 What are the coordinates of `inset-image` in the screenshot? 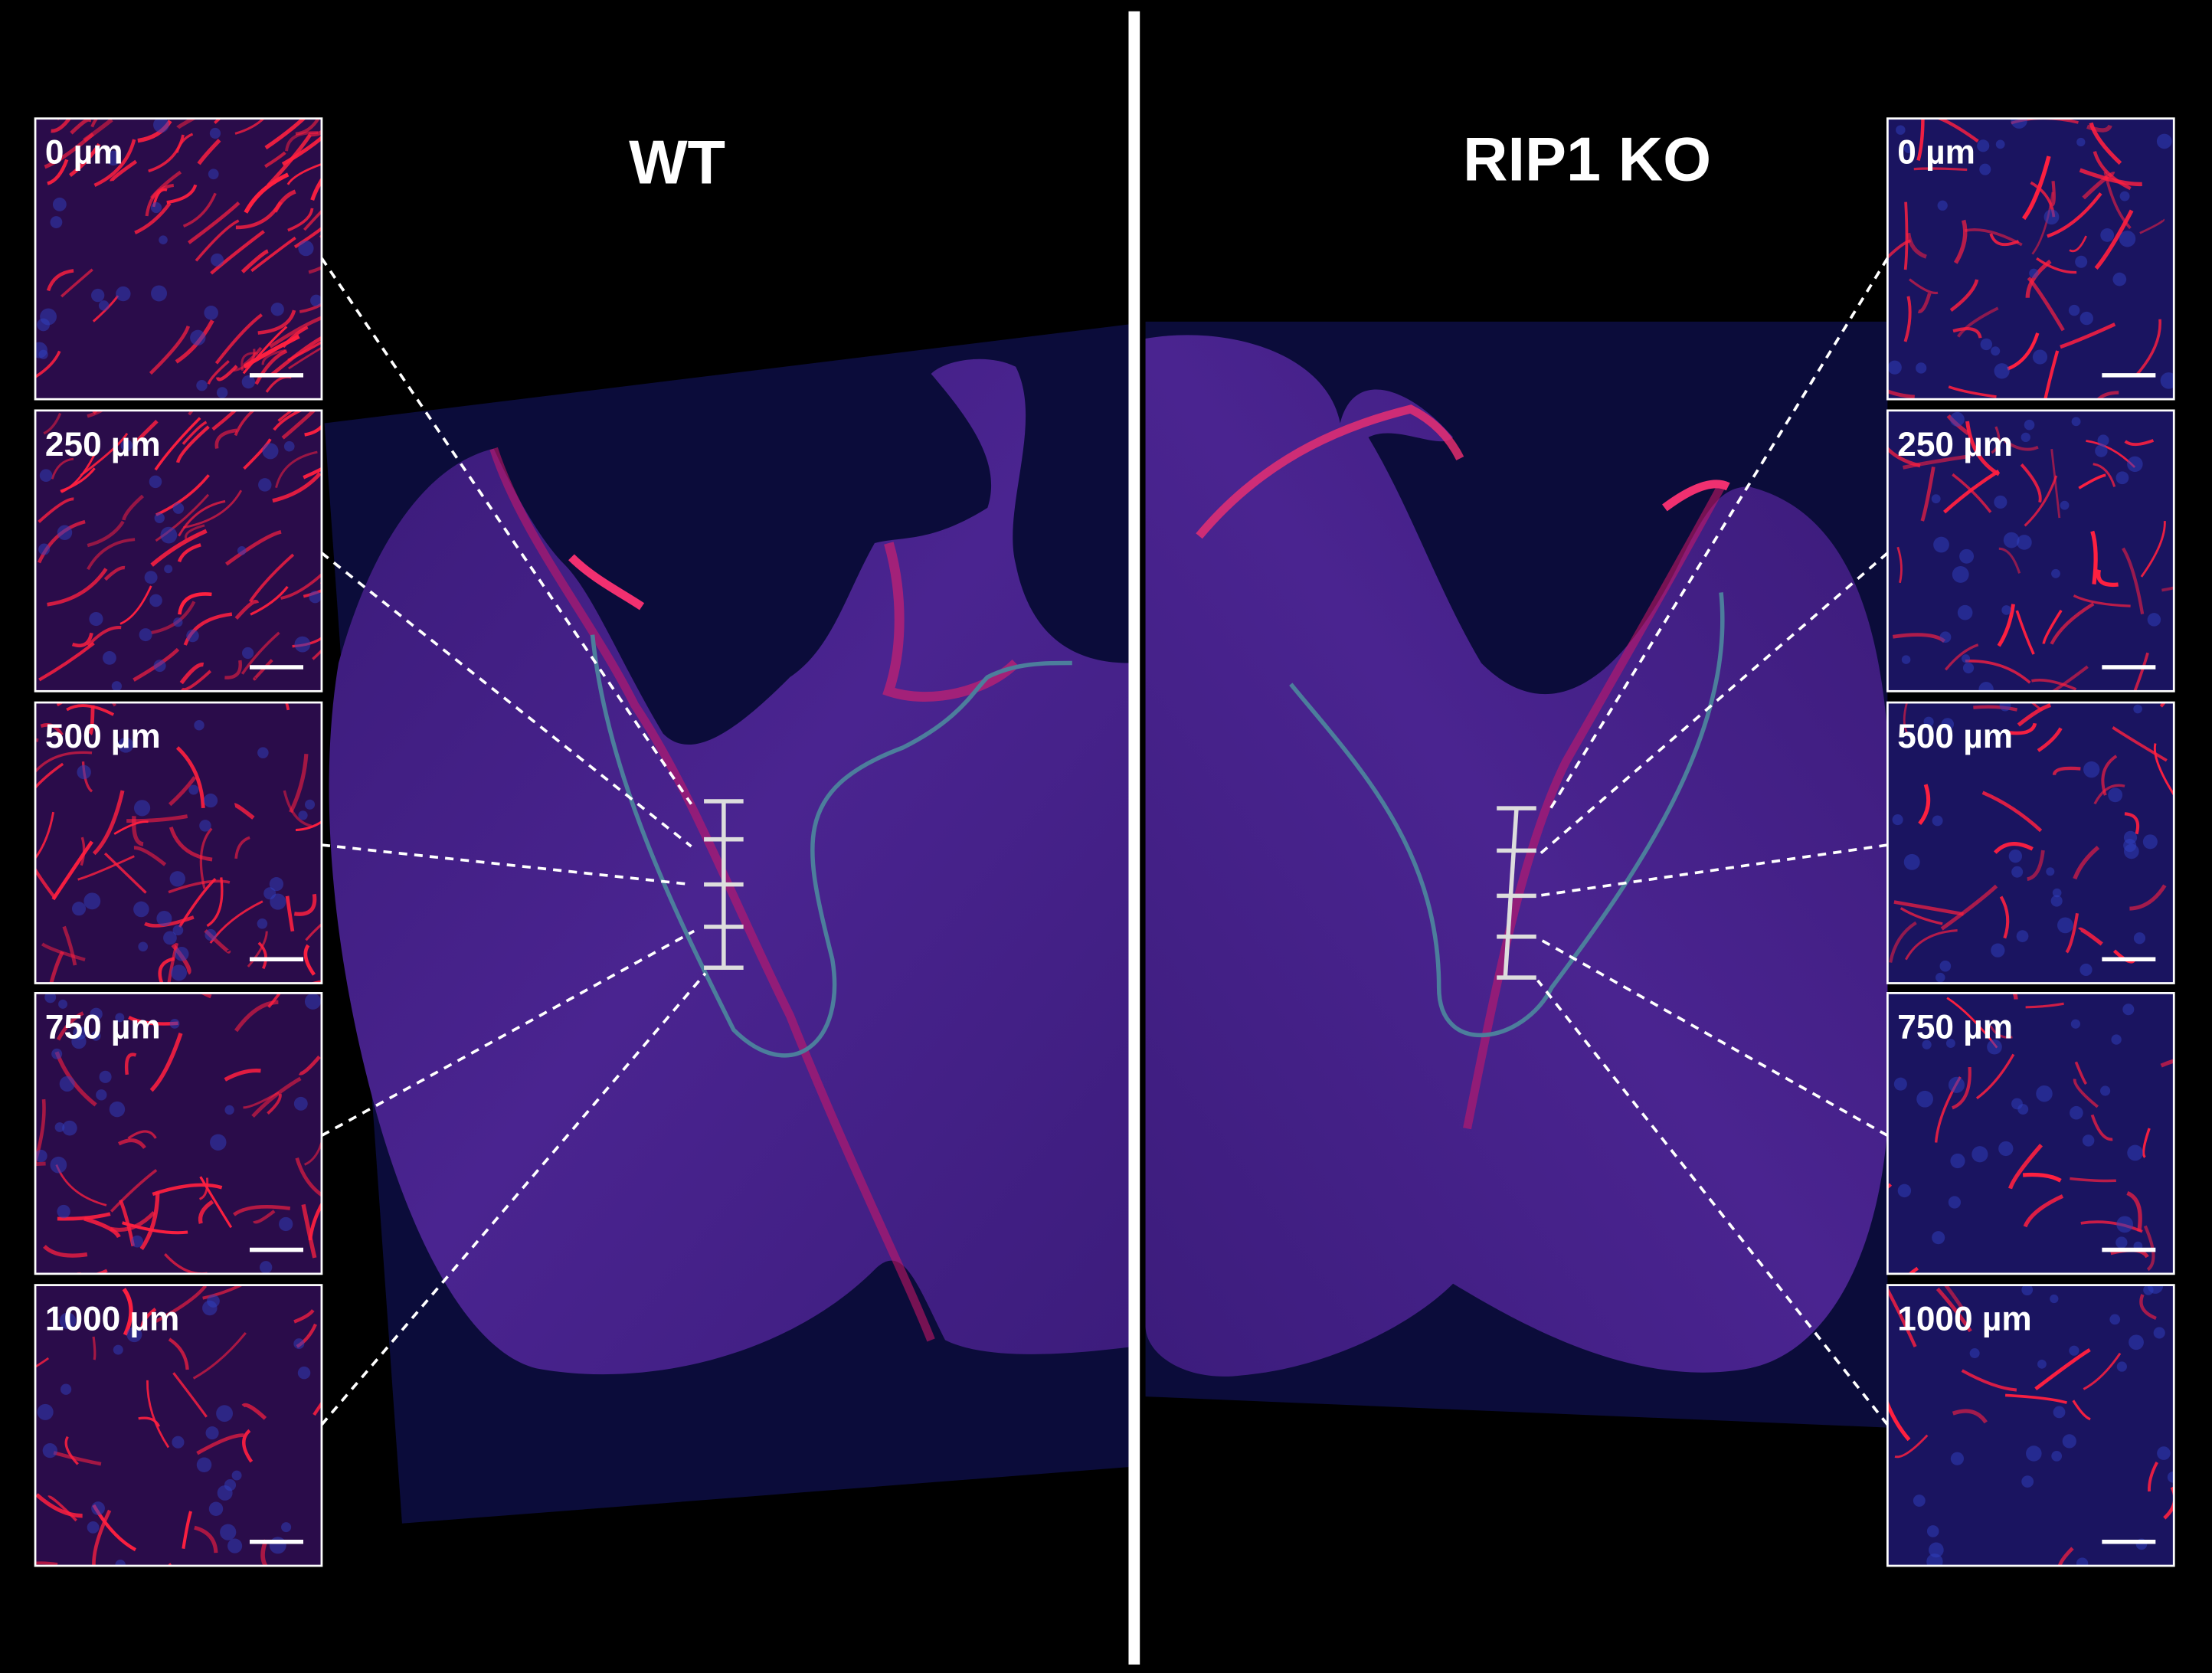 It's located at (179, 1426).